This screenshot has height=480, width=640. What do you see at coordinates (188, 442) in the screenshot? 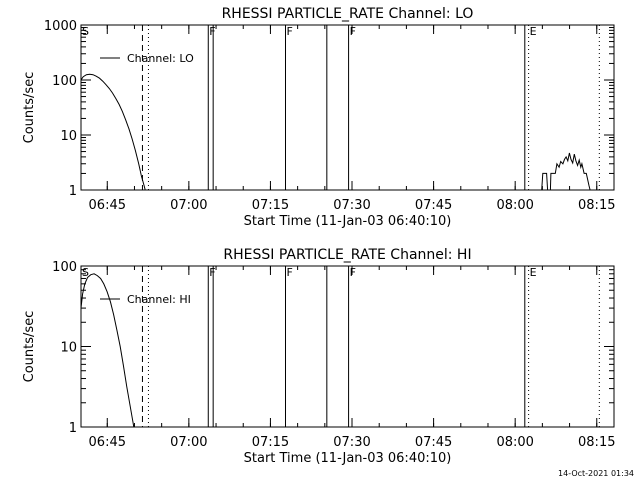
I see `panel2-xtick-label: 07:00` at bounding box center [188, 442].